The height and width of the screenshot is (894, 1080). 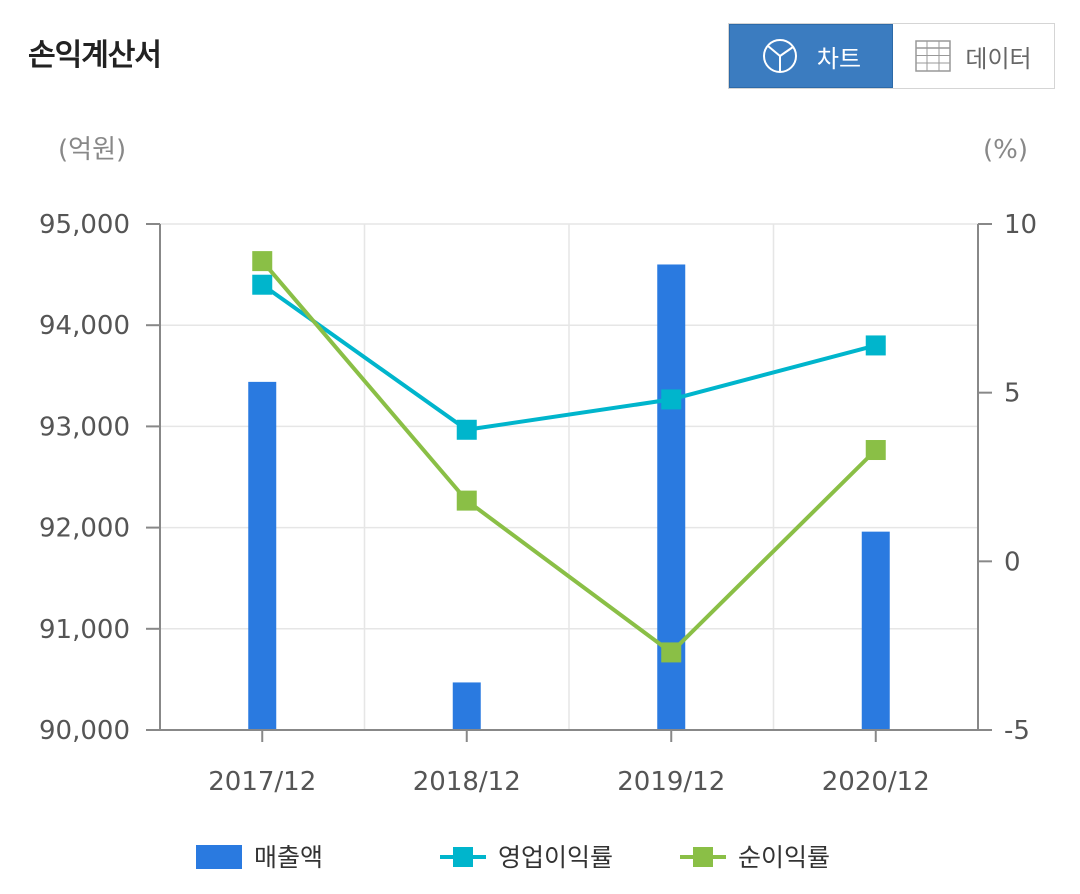 What do you see at coordinates (262, 782) in the screenshot?
I see `x-tick-label: 2017/12` at bounding box center [262, 782].